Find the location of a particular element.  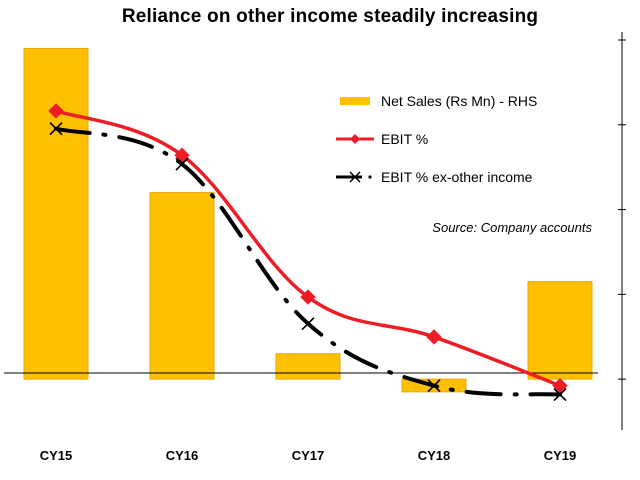

legend-label-net-sales-rs-mn-rhs: Net Sales (Rs Mn) - RHS is located at coordinates (459, 101).